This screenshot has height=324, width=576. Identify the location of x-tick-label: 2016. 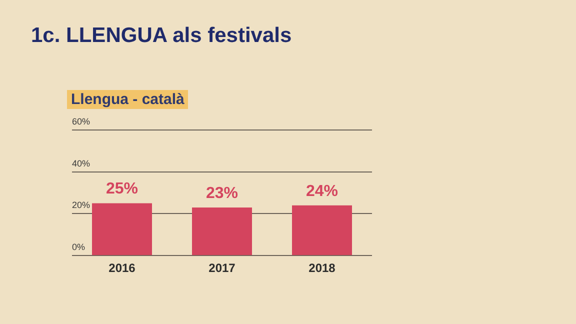
(122, 268).